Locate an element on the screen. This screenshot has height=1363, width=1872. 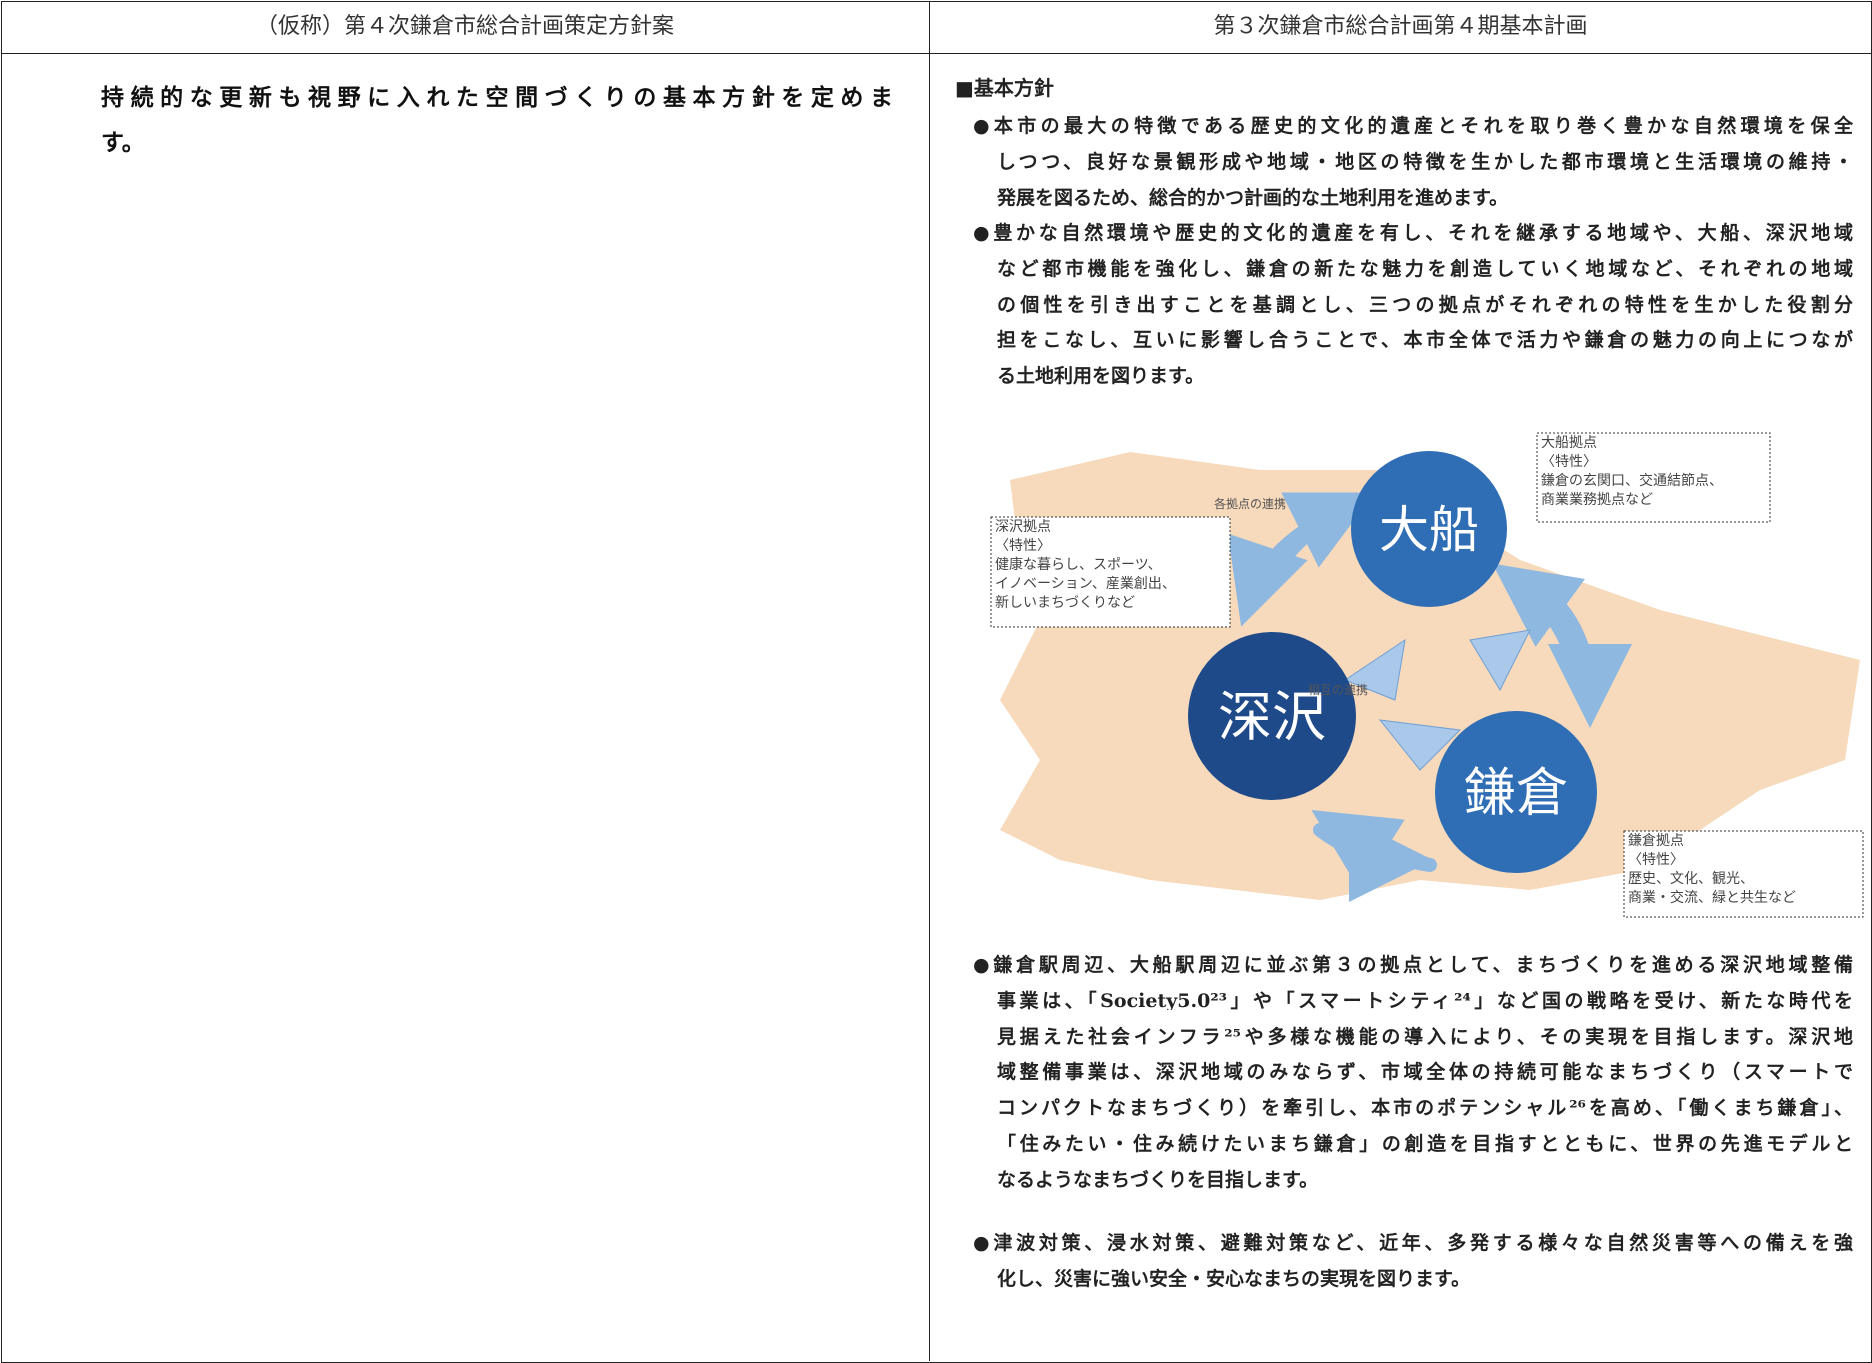
bullet-line: 見据えた社会インフラ²⁵や多様な機能の導入により、その実現を目指します。深沢地 is located at coordinates (1425, 1036).